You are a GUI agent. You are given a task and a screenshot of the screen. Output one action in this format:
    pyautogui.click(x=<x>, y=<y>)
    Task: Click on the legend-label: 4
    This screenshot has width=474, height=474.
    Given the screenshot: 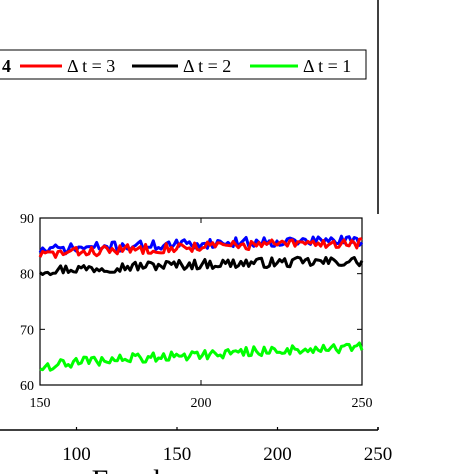 What is the action you would take?
    pyautogui.click(x=6, y=66)
    